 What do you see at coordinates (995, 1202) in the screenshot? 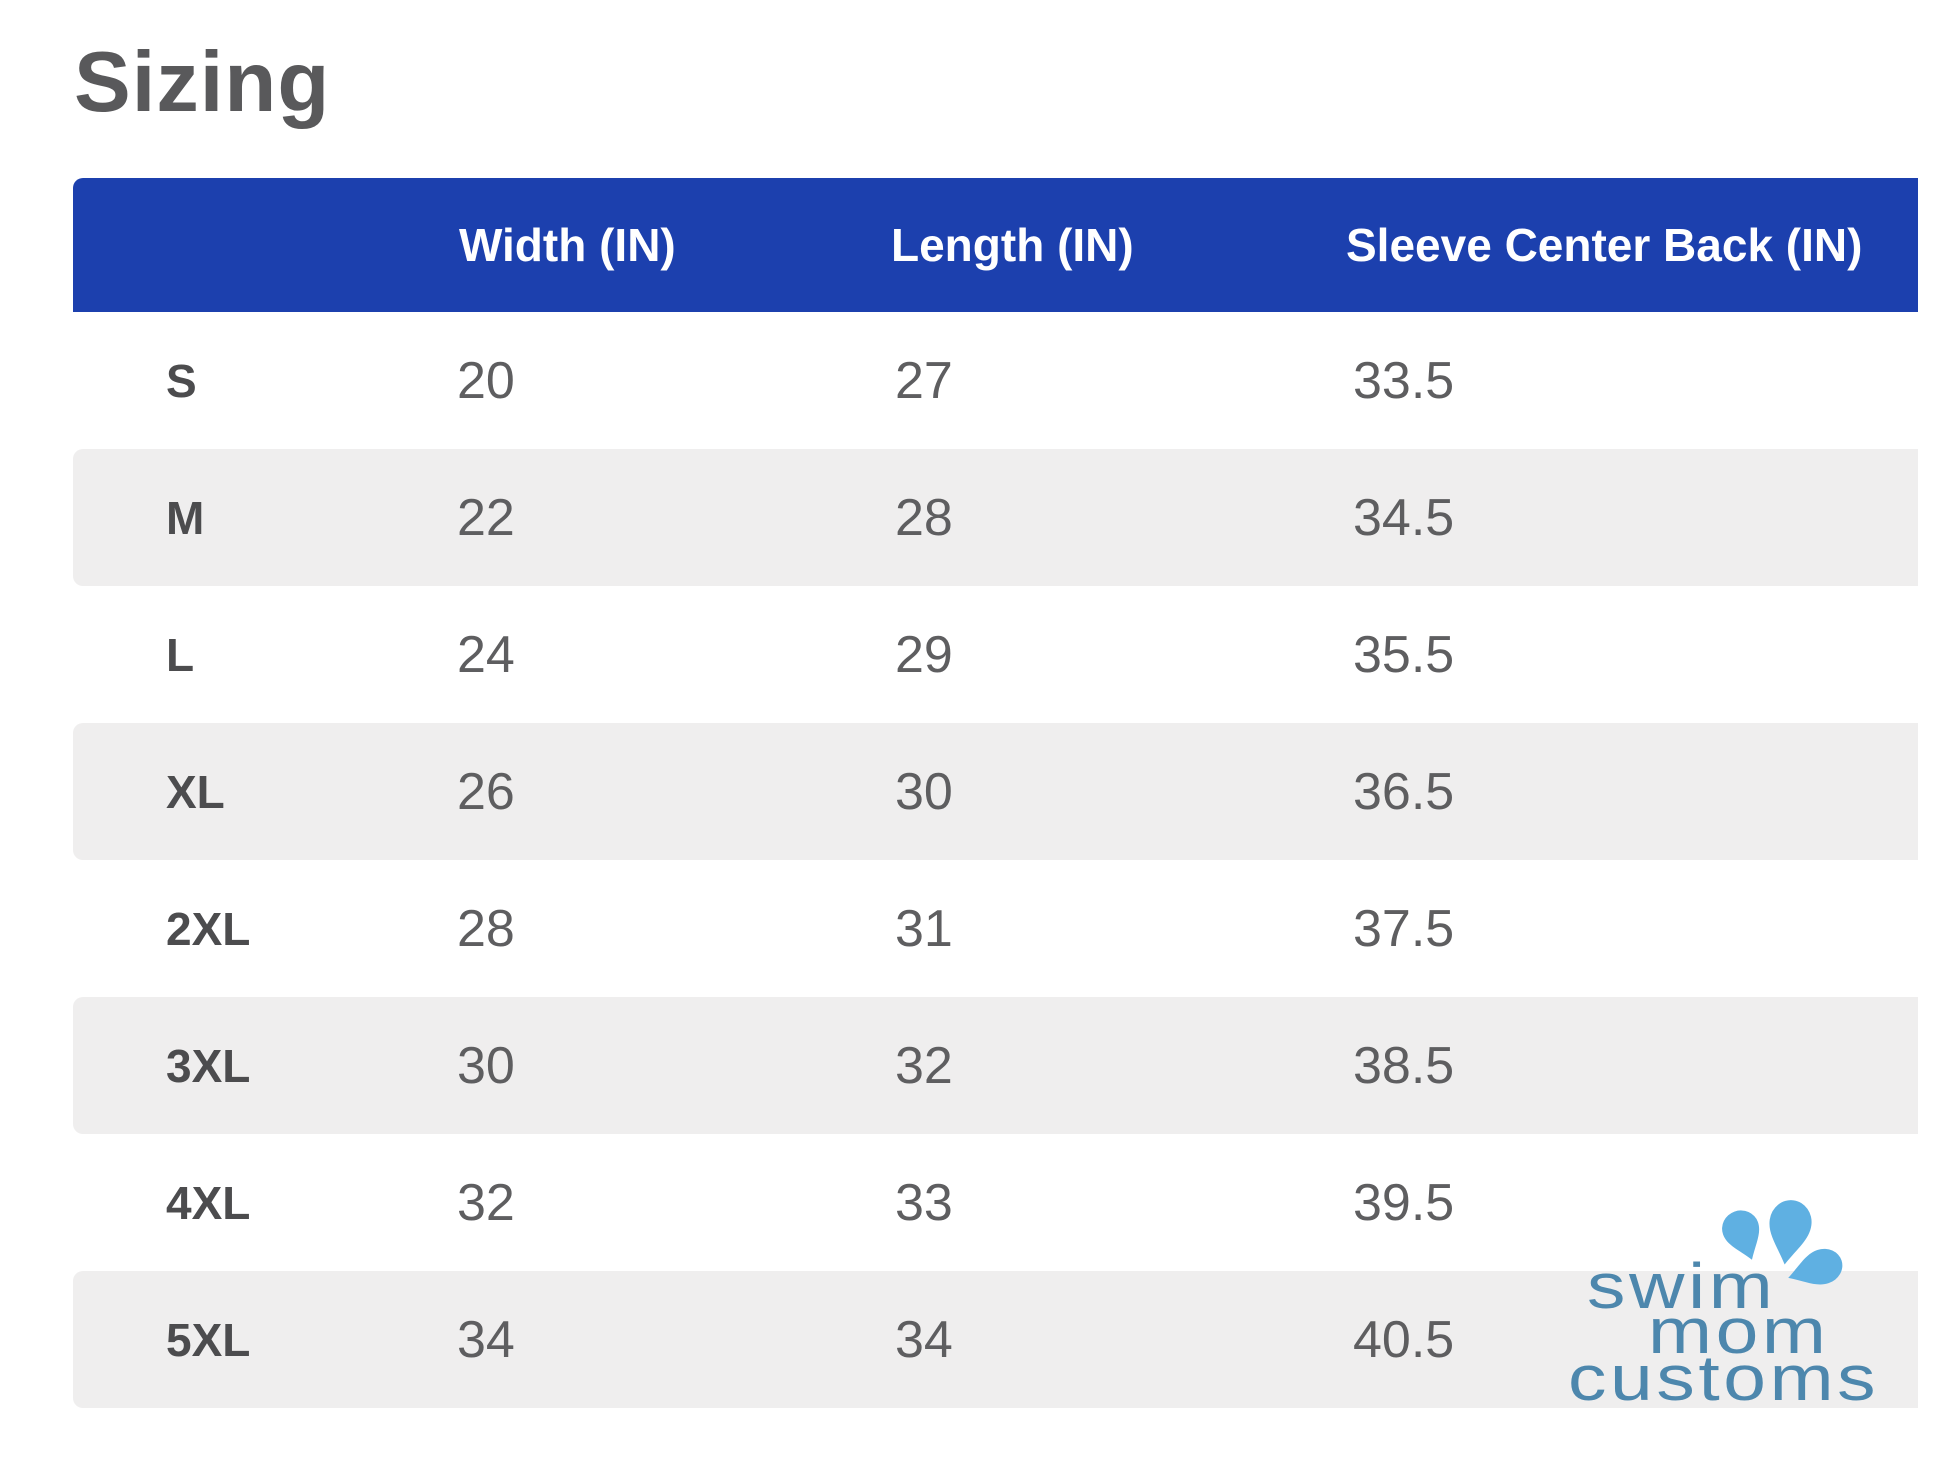
I see `table-row: 4XL 32 33 39.5` at bounding box center [995, 1202].